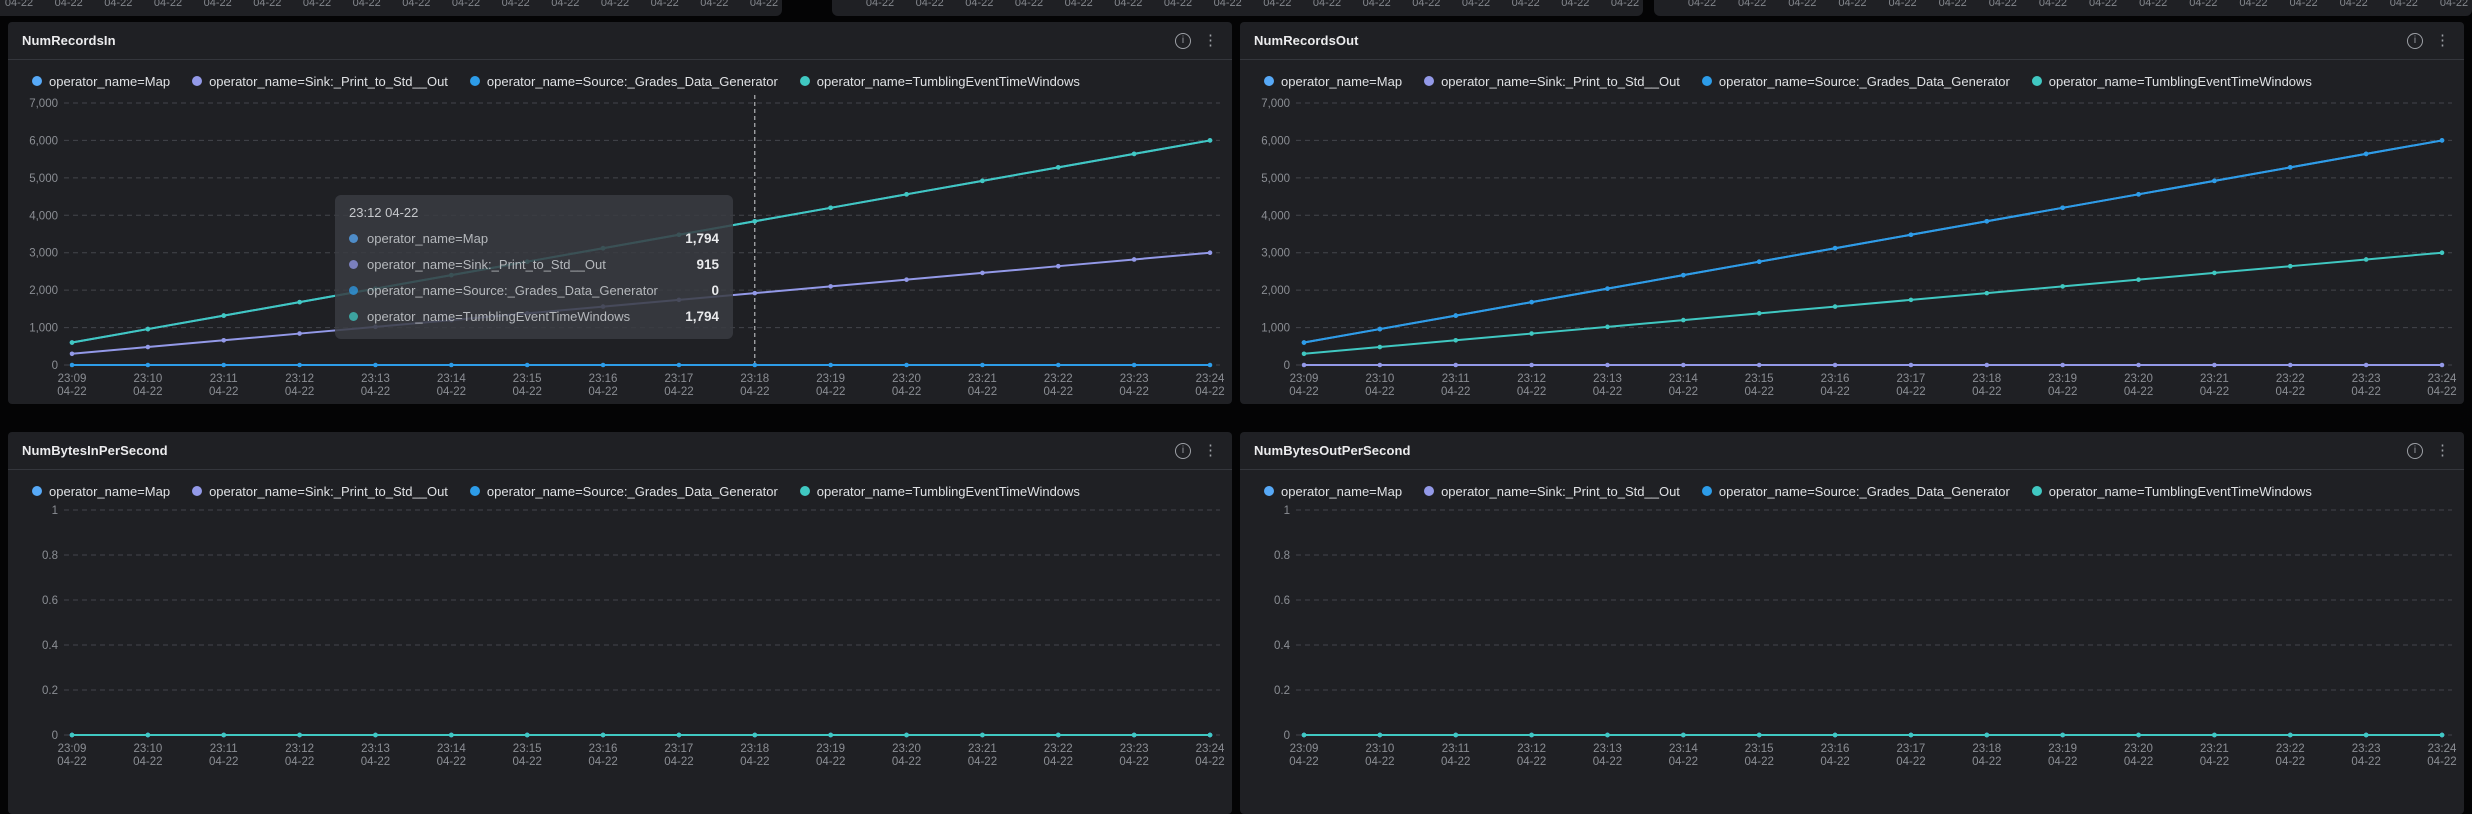 This screenshot has height=814, width=2472. Describe the element at coordinates (906, 749) in the screenshot. I see `x-axis-label-time: 23:20` at that location.